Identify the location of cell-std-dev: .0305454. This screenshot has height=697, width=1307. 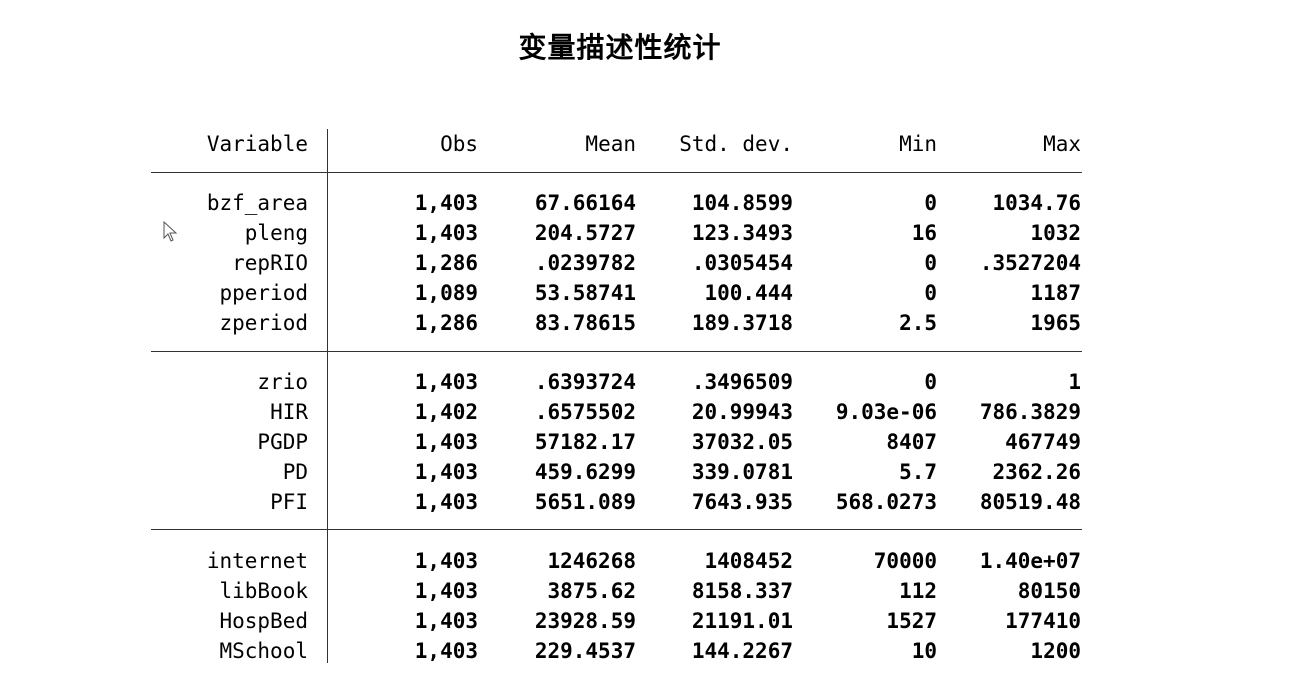
(742, 263).